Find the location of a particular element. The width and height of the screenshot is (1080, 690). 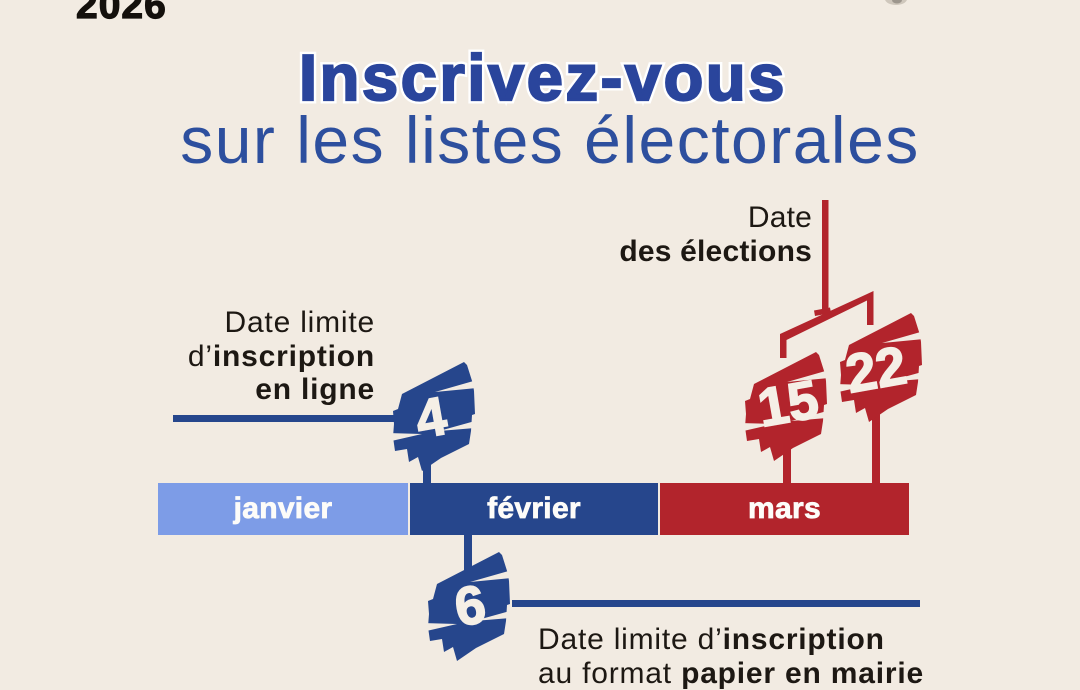

svg-text: 15 is located at coordinates (788, 404).